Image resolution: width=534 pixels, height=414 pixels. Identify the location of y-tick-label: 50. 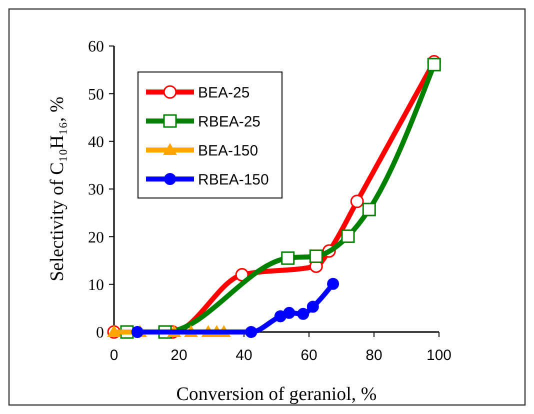
(96, 95).